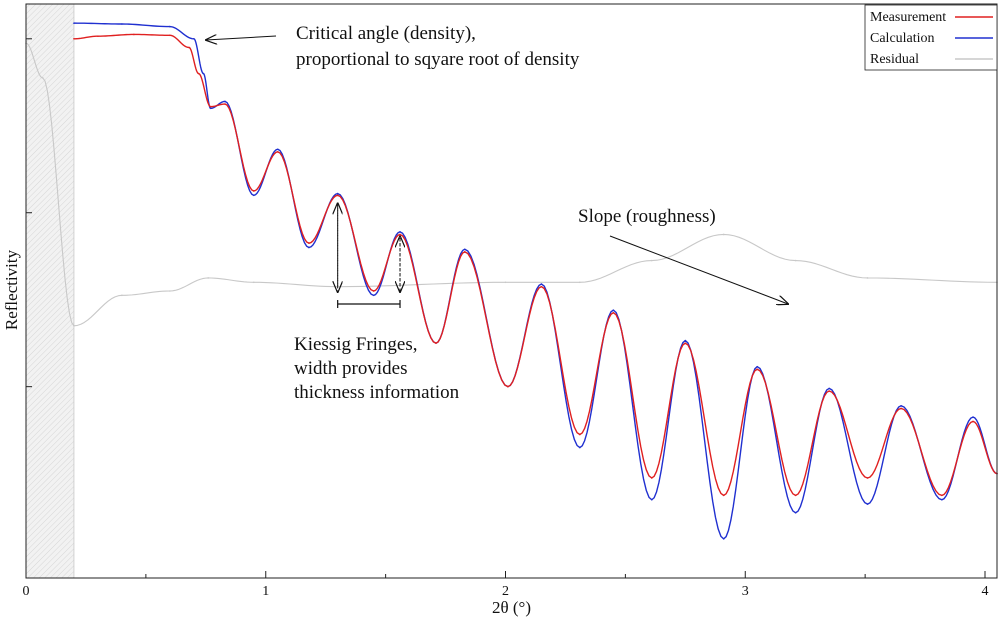  What do you see at coordinates (350, 368) in the screenshot?
I see `annotation-kiessig: width provides` at bounding box center [350, 368].